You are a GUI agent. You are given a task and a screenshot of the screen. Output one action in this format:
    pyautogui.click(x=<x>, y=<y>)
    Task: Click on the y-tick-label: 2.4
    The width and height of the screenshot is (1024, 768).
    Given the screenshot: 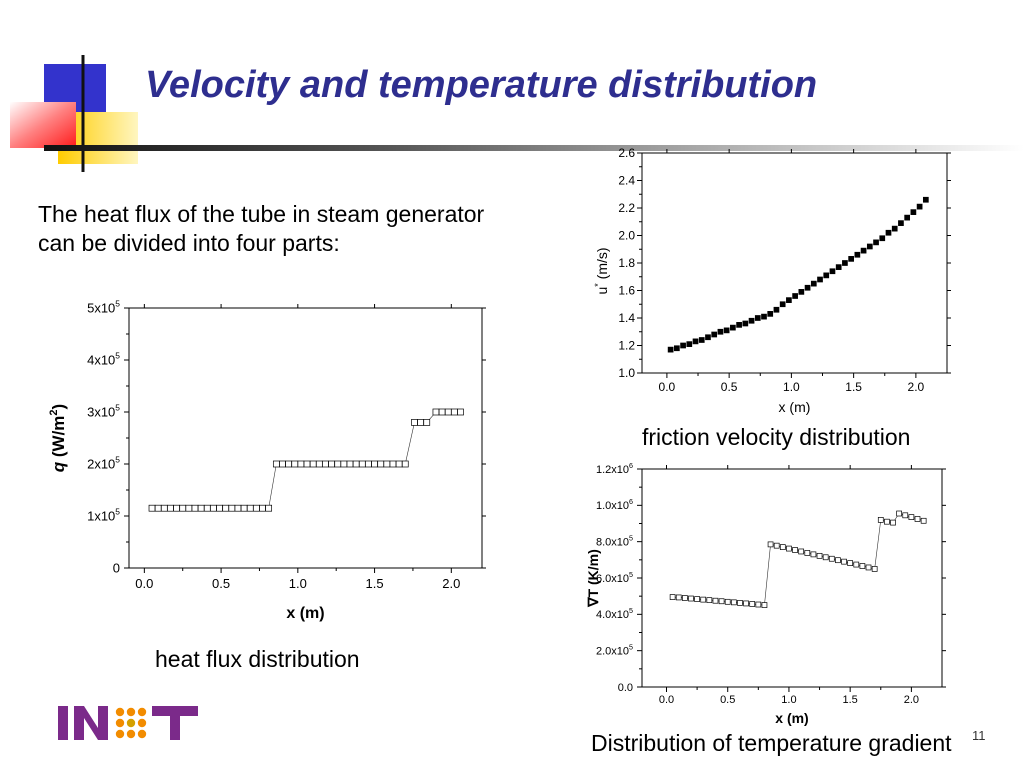 What is the action you would take?
    pyautogui.click(x=626, y=181)
    